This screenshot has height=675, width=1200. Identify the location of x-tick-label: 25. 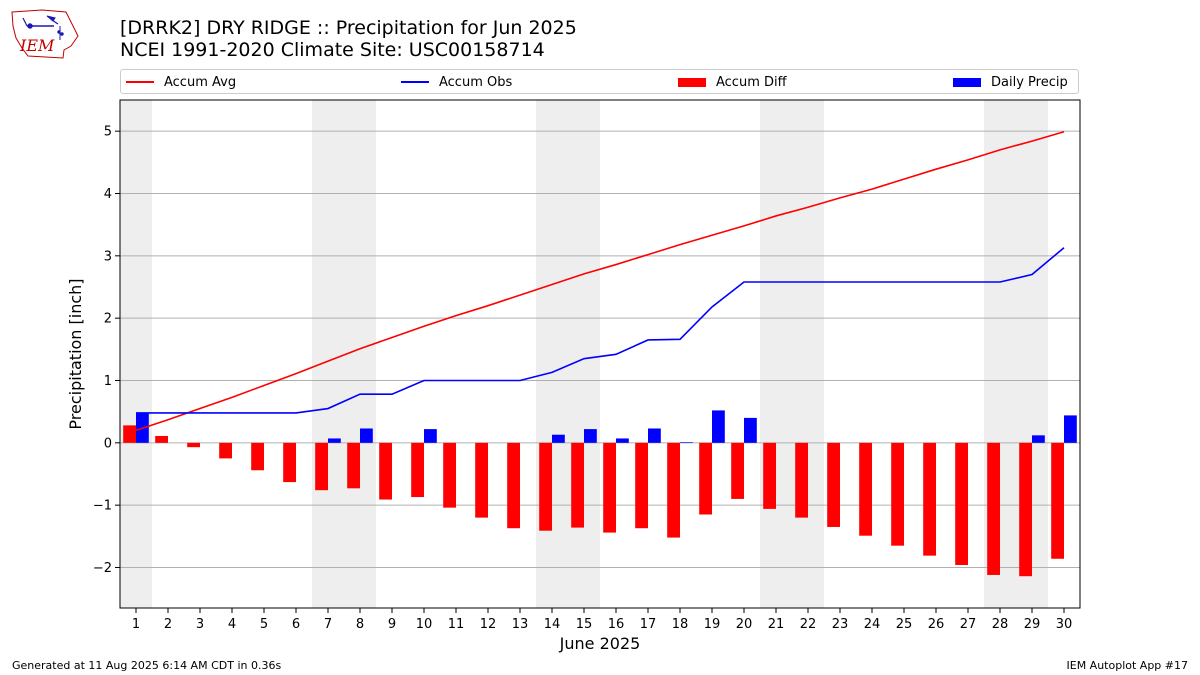
(904, 624).